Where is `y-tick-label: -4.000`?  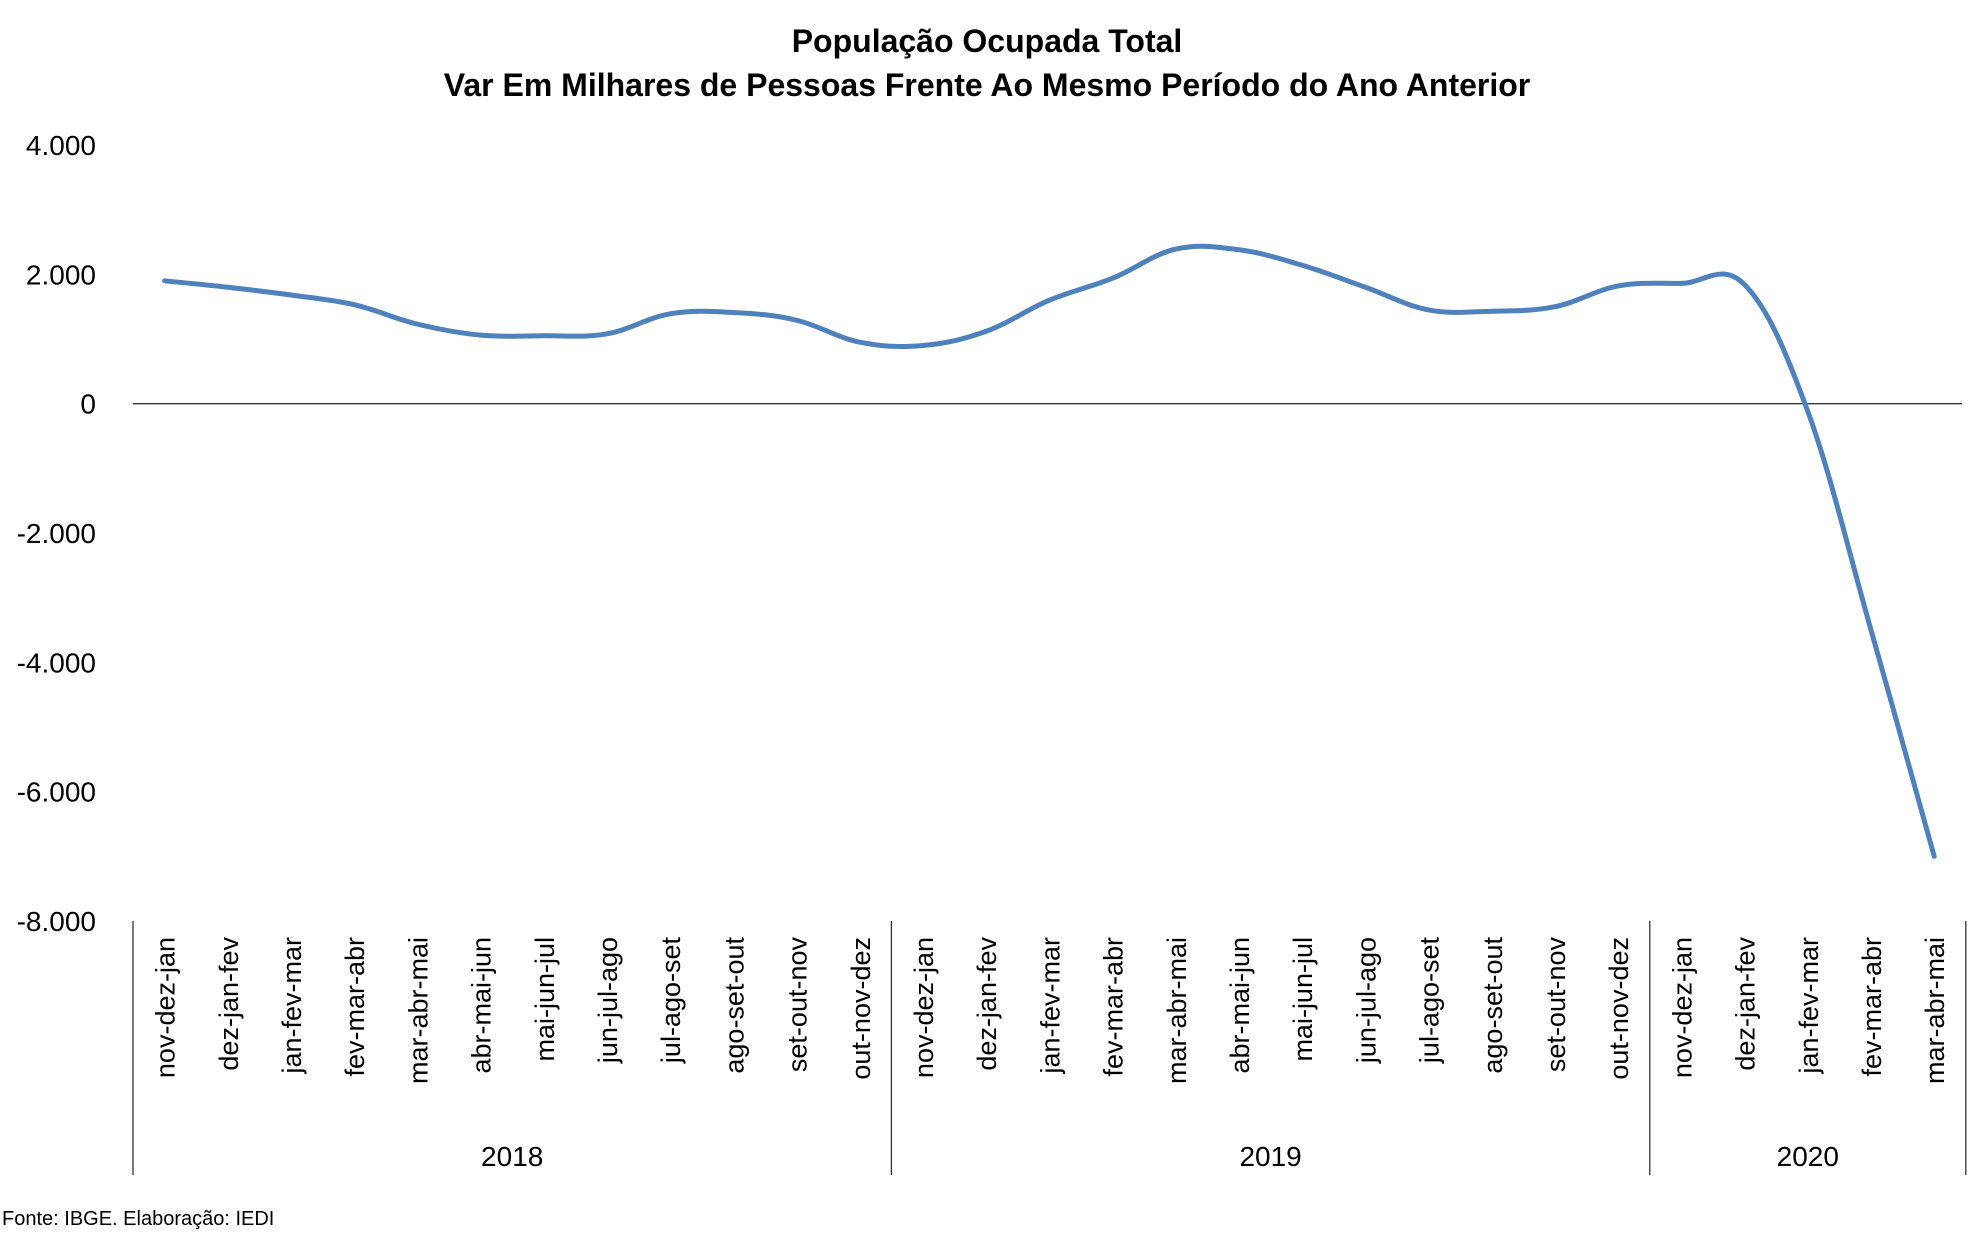
y-tick-label: -4.000 is located at coordinates (56, 662).